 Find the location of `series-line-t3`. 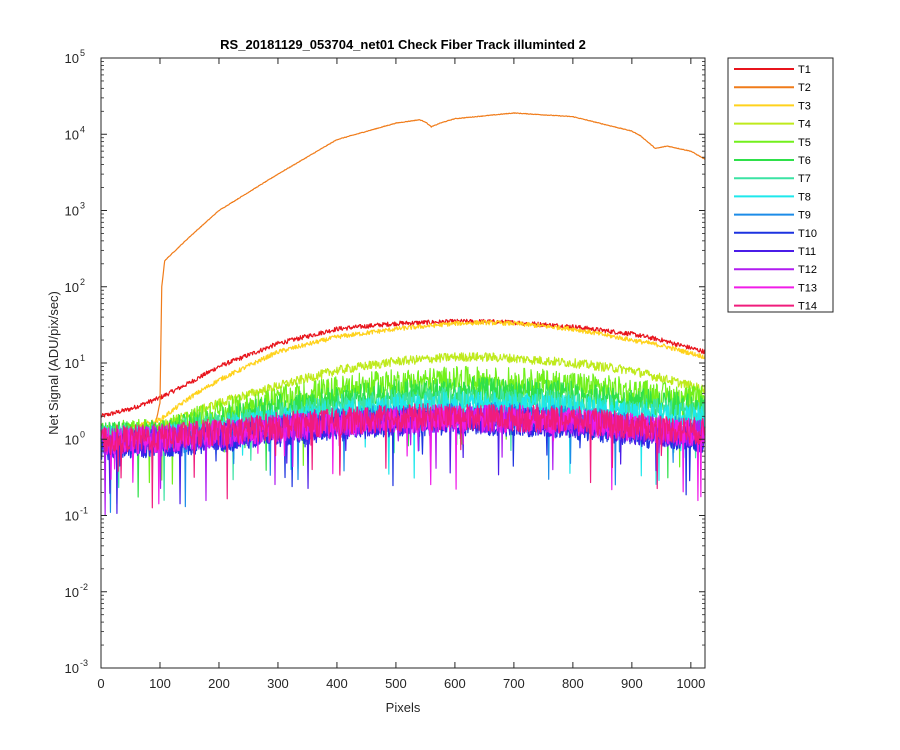

series-line-t3 is located at coordinates (403, 376).